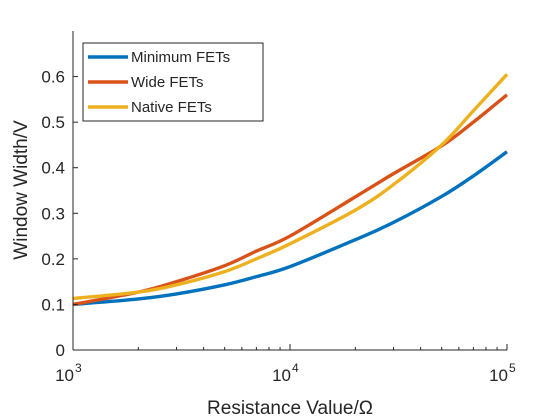 This screenshot has height=420, width=560. I want to click on y-tick-label: 0, so click(60, 350).